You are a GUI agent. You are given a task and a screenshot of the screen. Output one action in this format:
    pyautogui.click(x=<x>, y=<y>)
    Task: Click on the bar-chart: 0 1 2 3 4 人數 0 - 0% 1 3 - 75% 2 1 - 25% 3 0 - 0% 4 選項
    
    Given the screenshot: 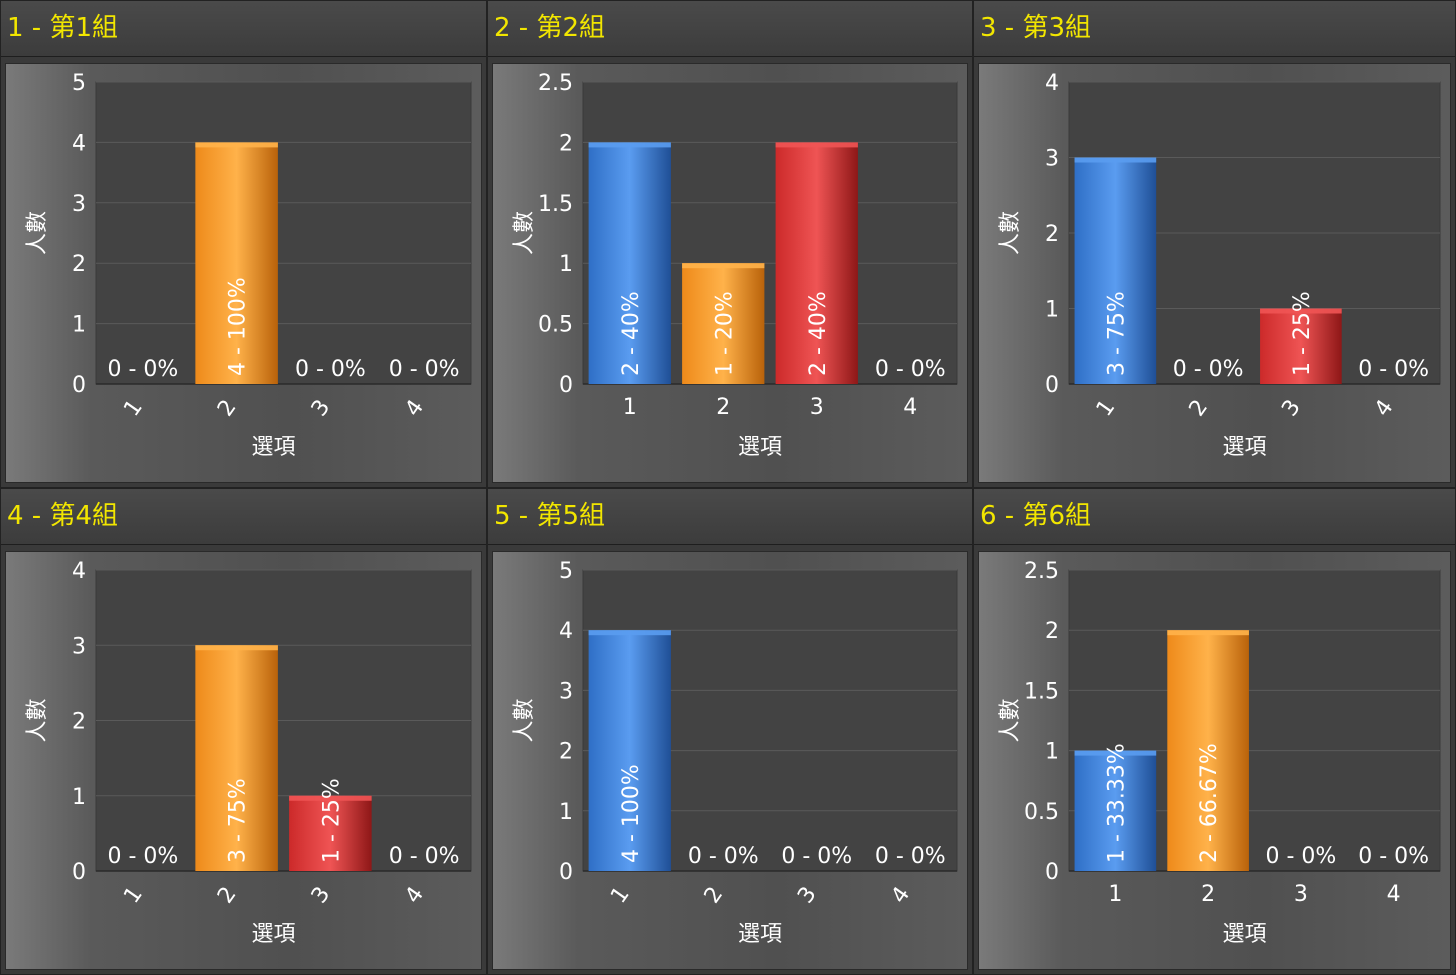 What is the action you would take?
    pyautogui.click(x=248, y=753)
    